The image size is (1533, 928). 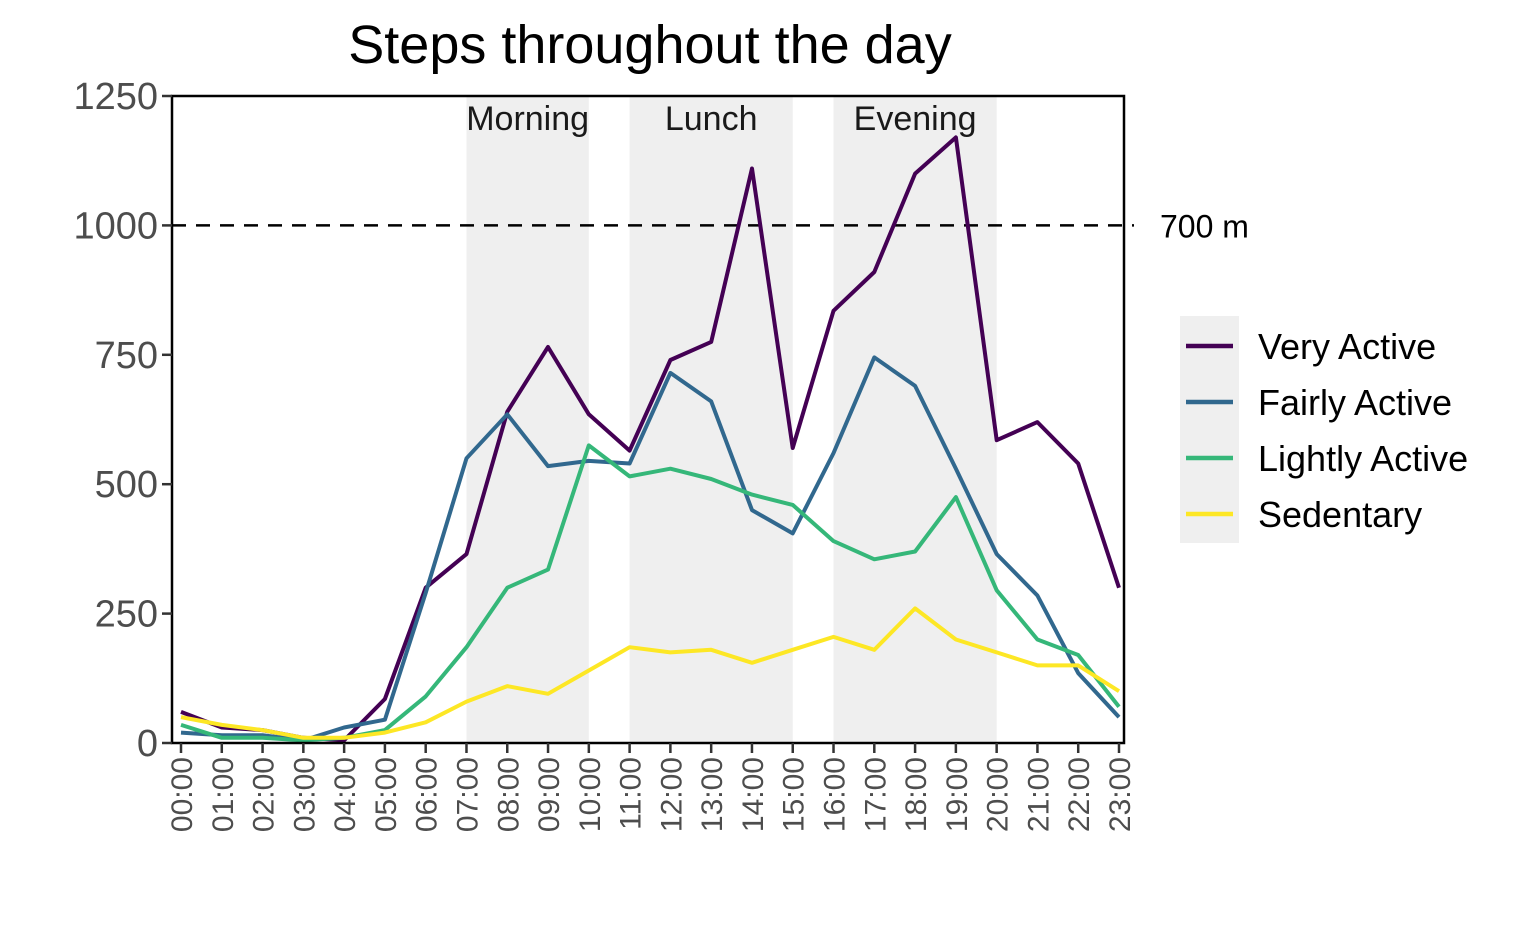 What do you see at coordinates (122, 420) in the screenshot?
I see `y-axis: 0 250 500 750 1000 1250` at bounding box center [122, 420].